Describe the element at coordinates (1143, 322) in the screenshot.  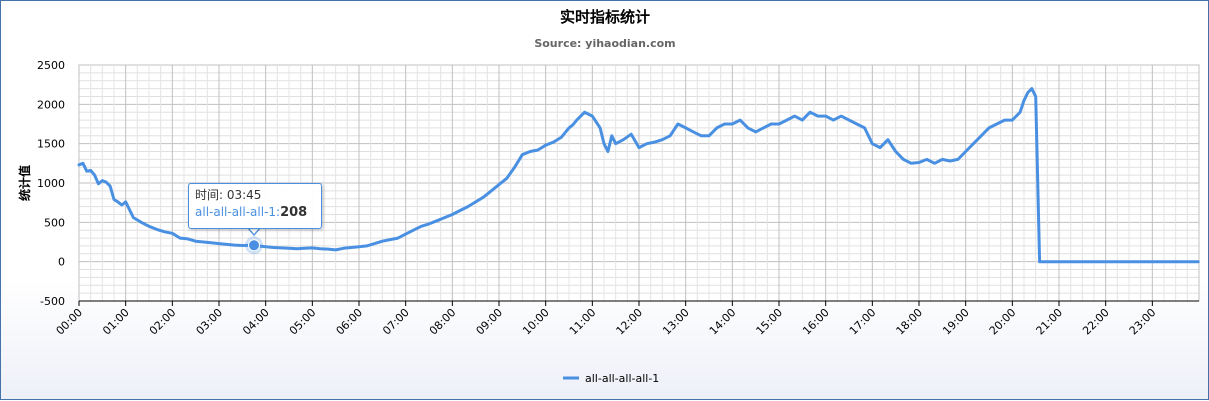
I see `x-tick-label: 23:00` at that location.